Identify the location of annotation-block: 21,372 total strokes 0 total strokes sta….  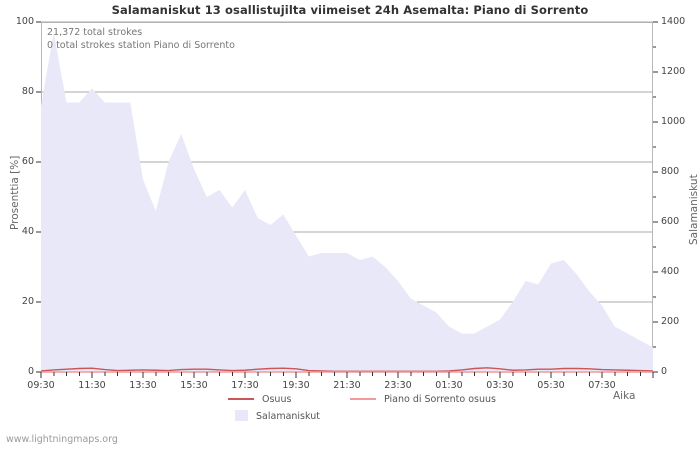
(141, 39).